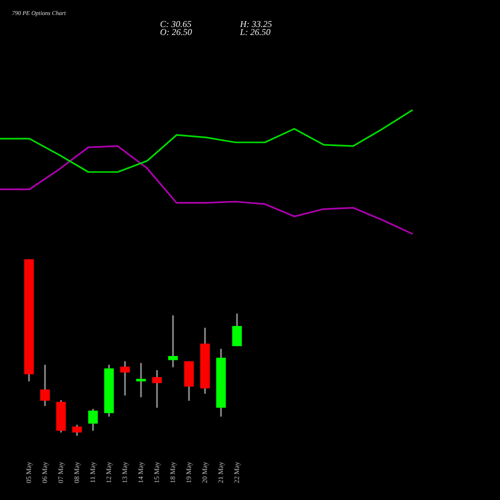 This screenshot has width=500, height=500. Describe the element at coordinates (255, 32) in the screenshot. I see `text: L: 26.50` at that location.